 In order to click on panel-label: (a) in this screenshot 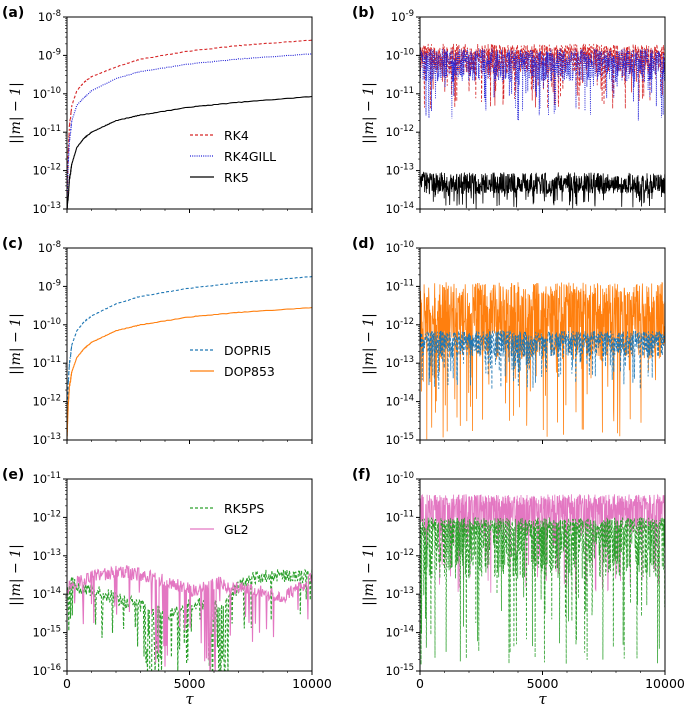, I will do `click(13, 13)`.